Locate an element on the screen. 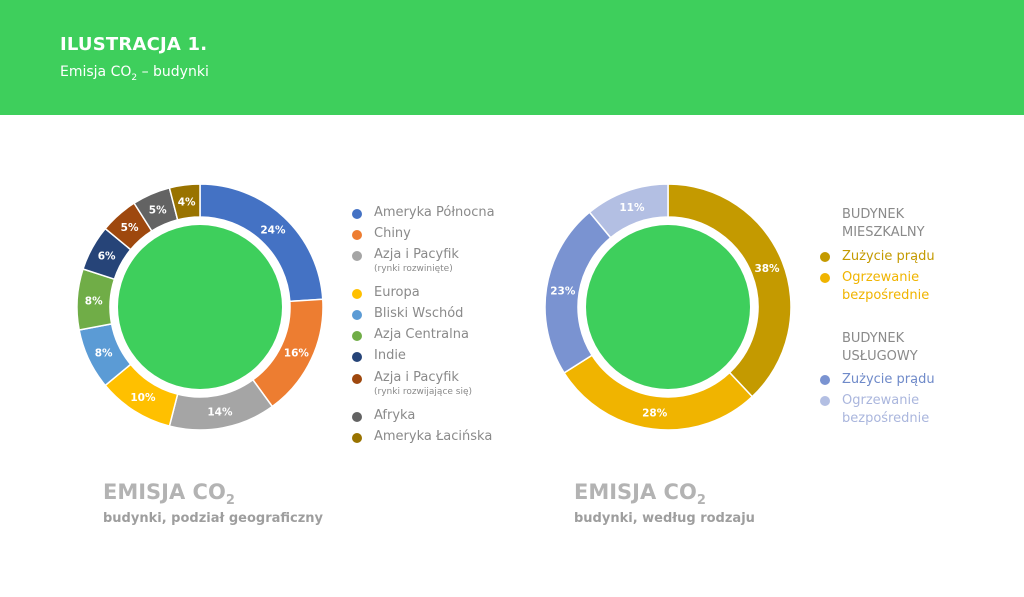  legend1-label-7: Indie is located at coordinates (390, 355).